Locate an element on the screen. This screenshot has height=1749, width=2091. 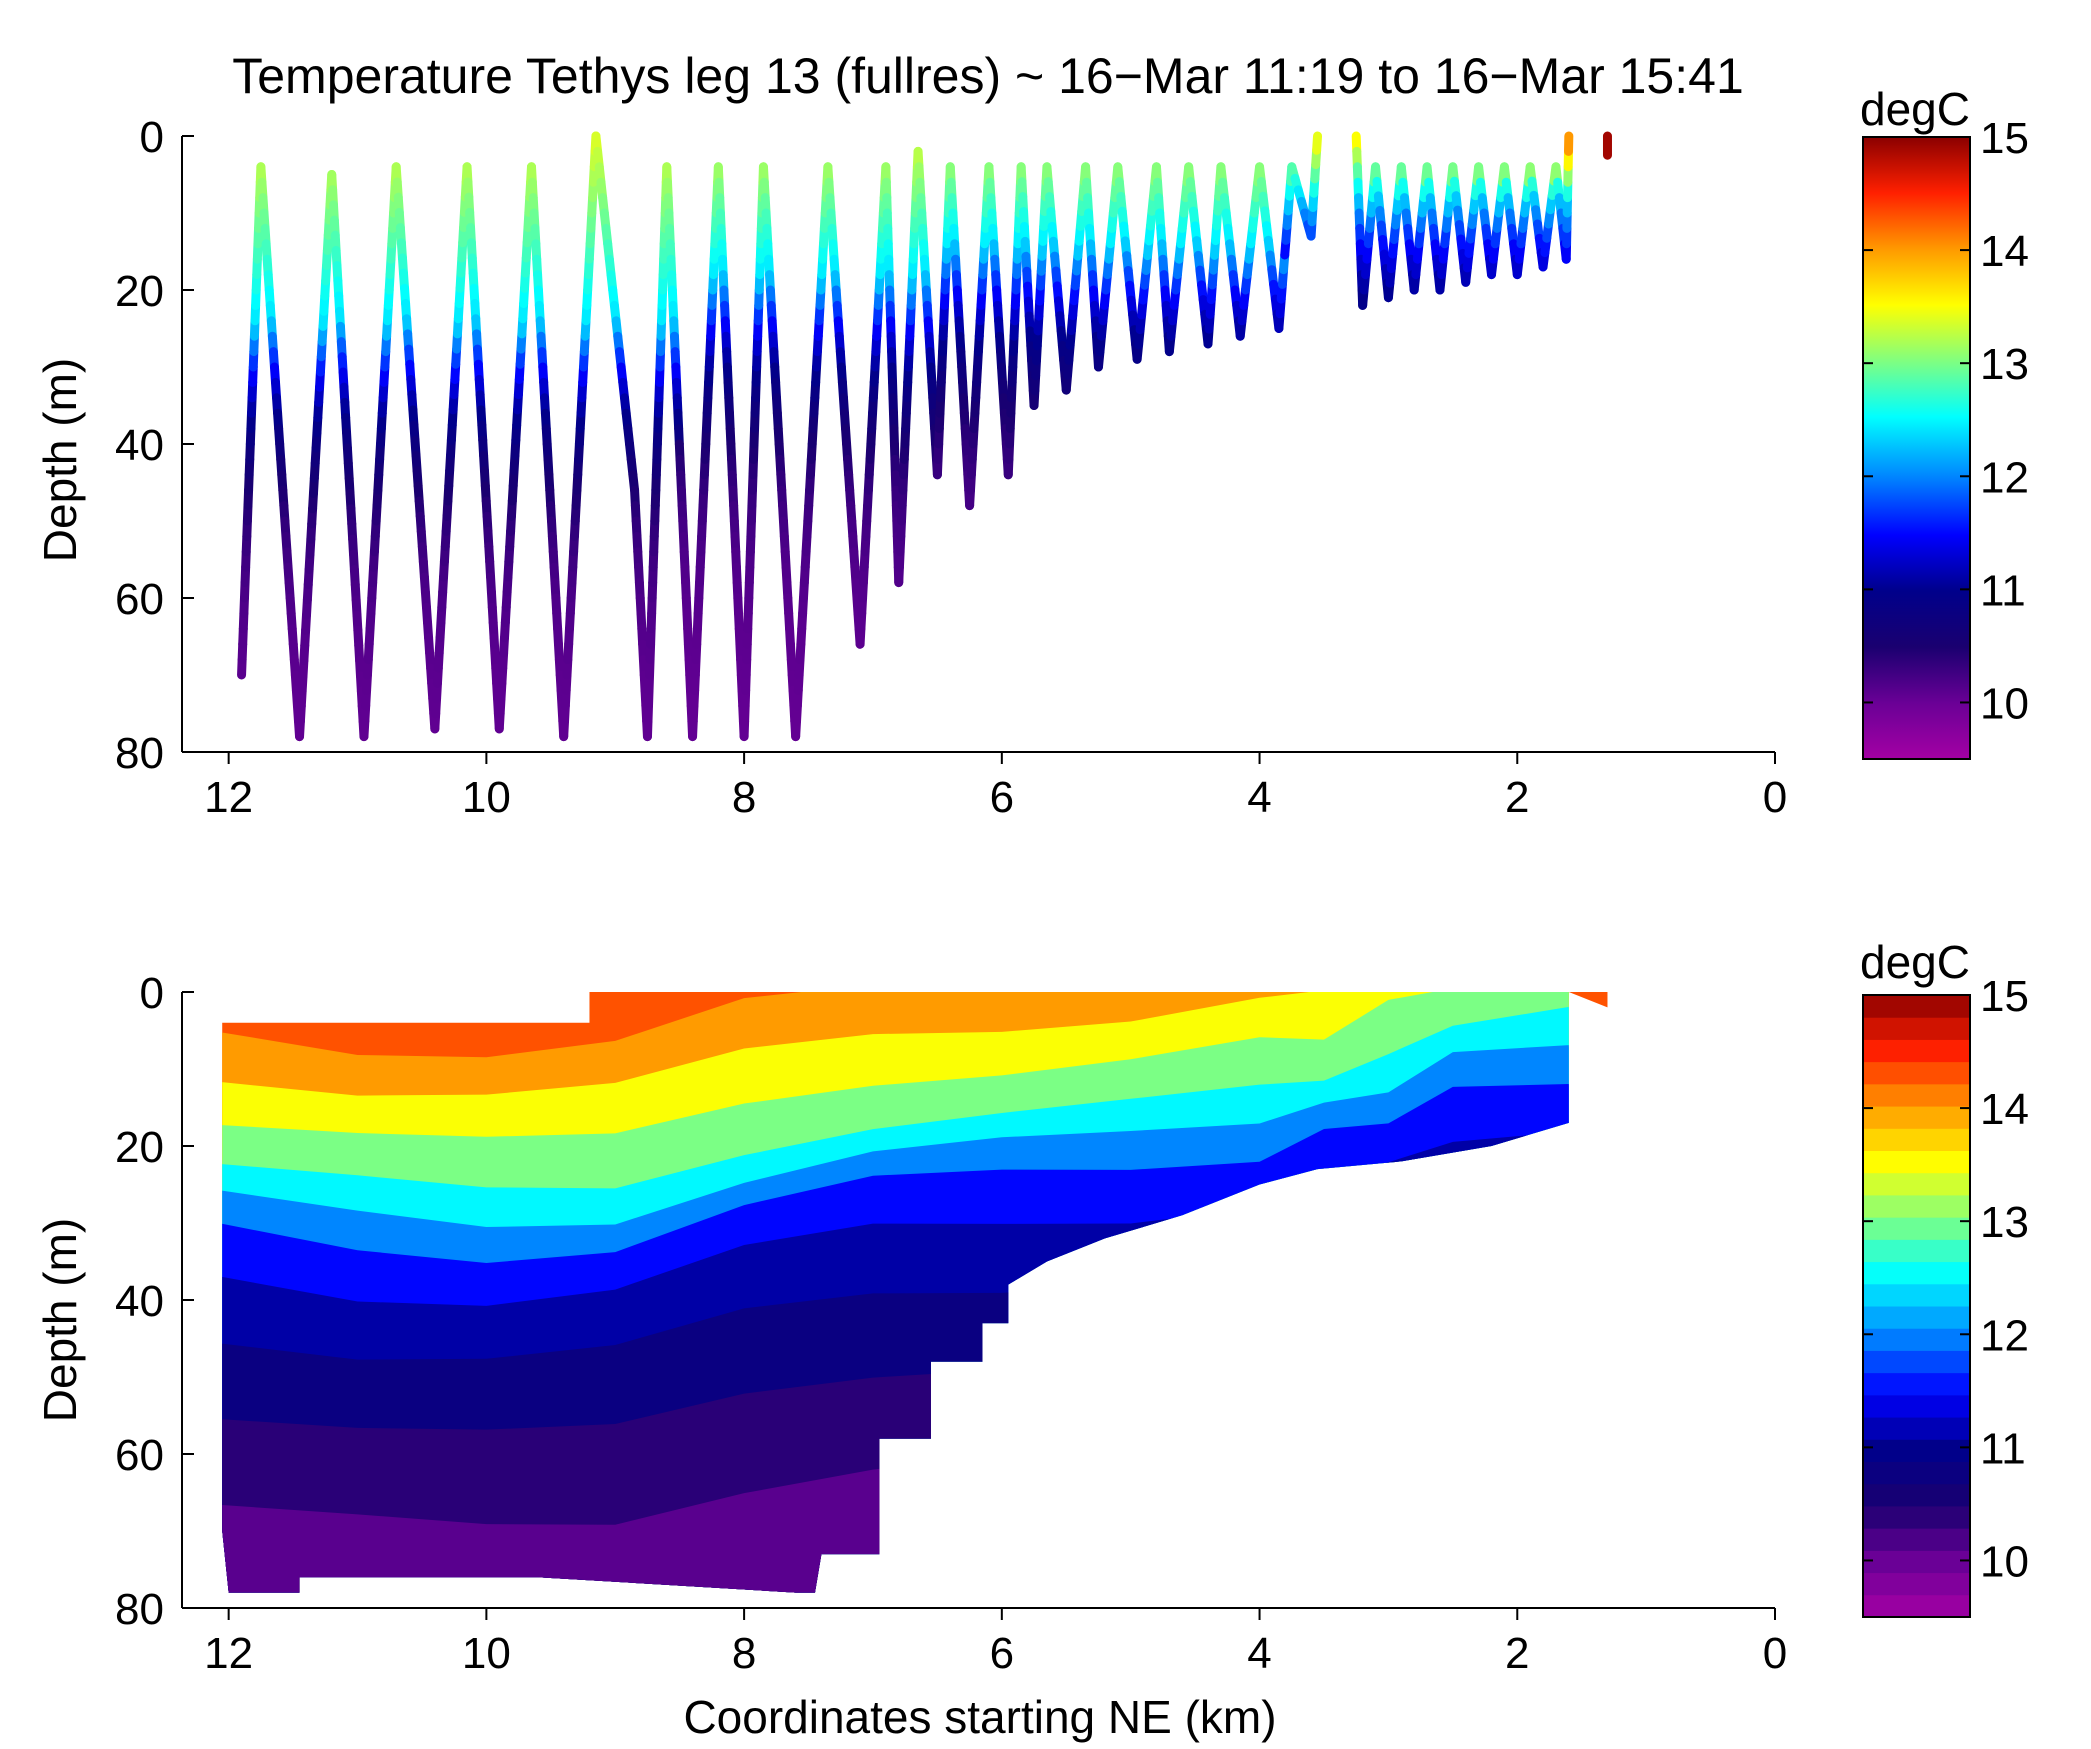
colorbar-bottom: degC 10 11 12 13 14 15 is located at coordinates (1944, 1277).